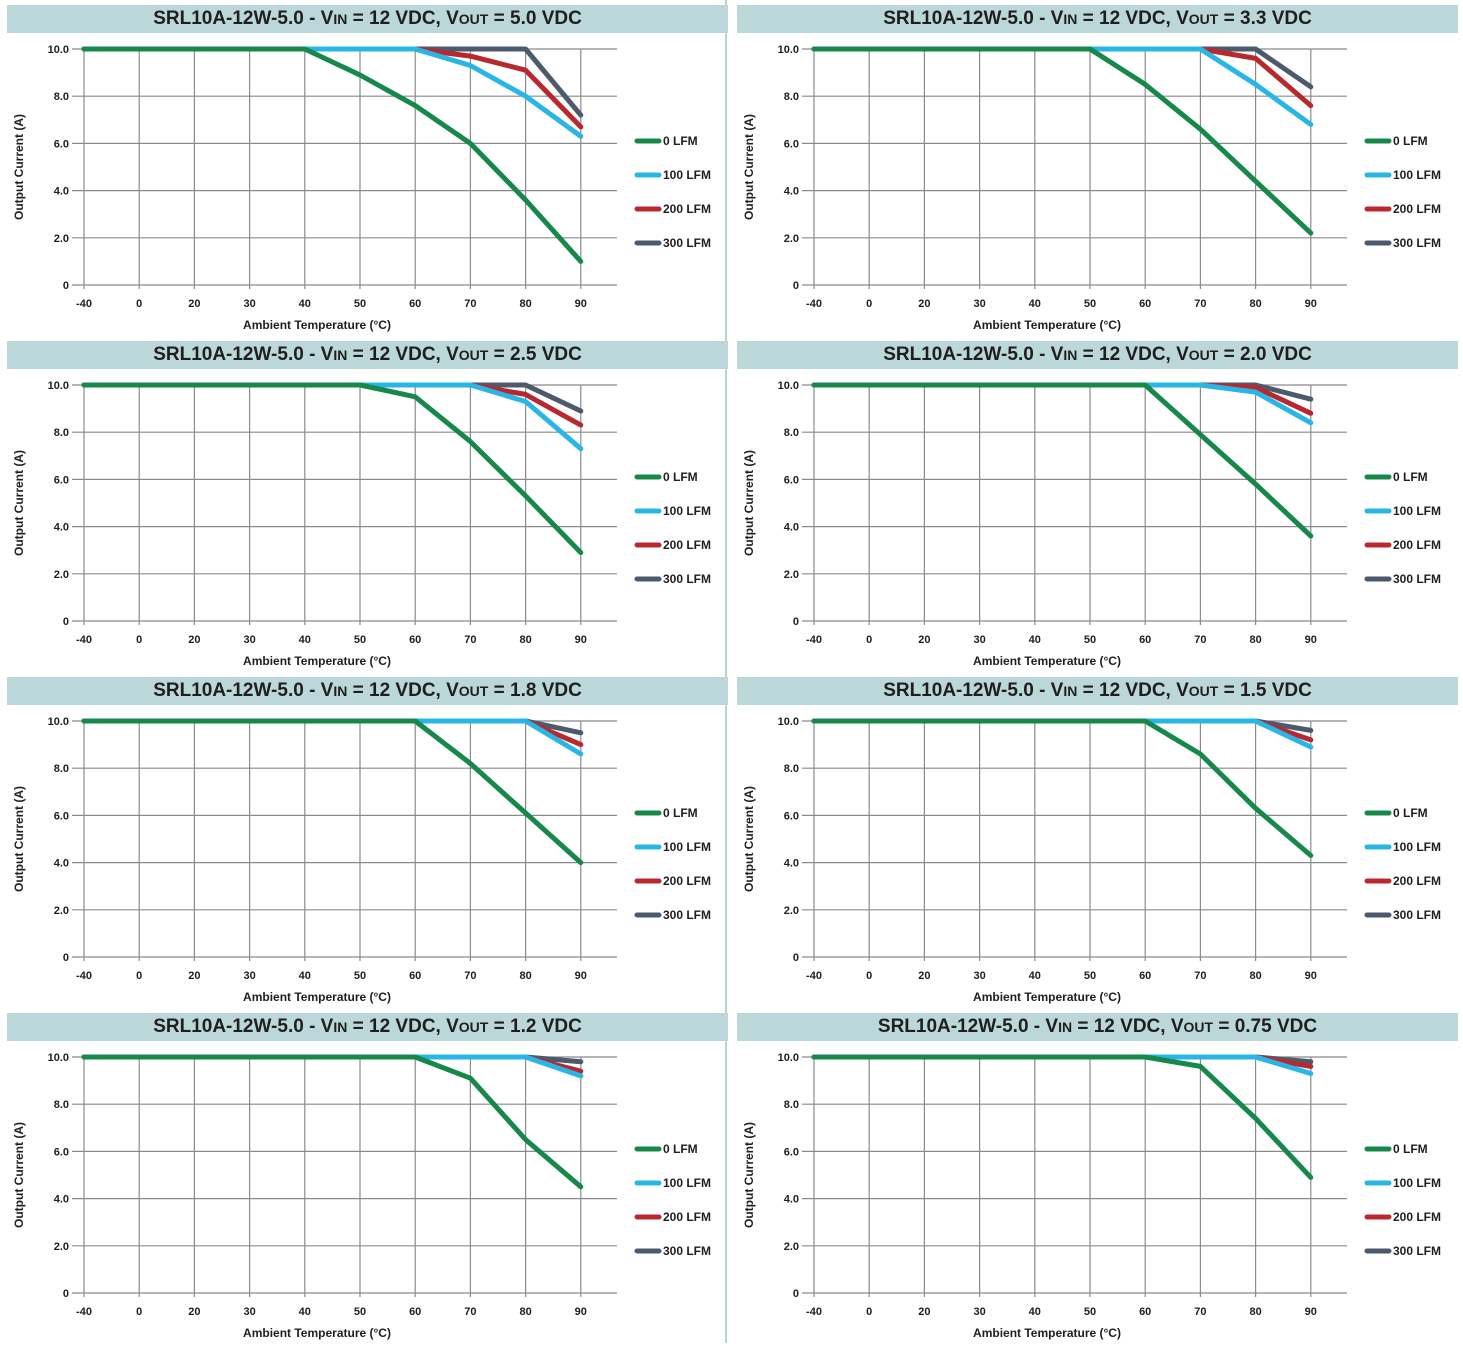 The width and height of the screenshot is (1463, 1347). What do you see at coordinates (340, 691) in the screenshot?
I see `chart-title-part: IN` at bounding box center [340, 691].